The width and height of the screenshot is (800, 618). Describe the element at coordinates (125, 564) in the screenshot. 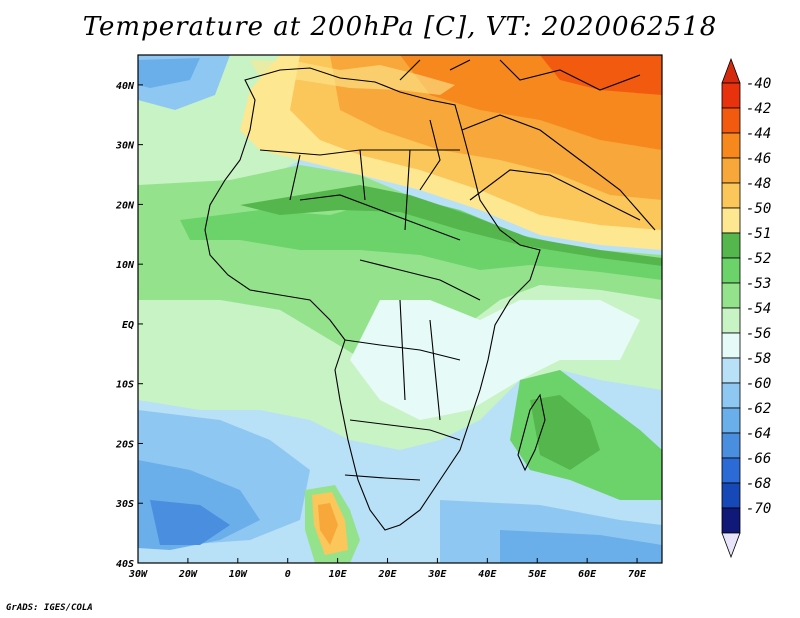

I see `lat-tick-label: 40S` at that location.